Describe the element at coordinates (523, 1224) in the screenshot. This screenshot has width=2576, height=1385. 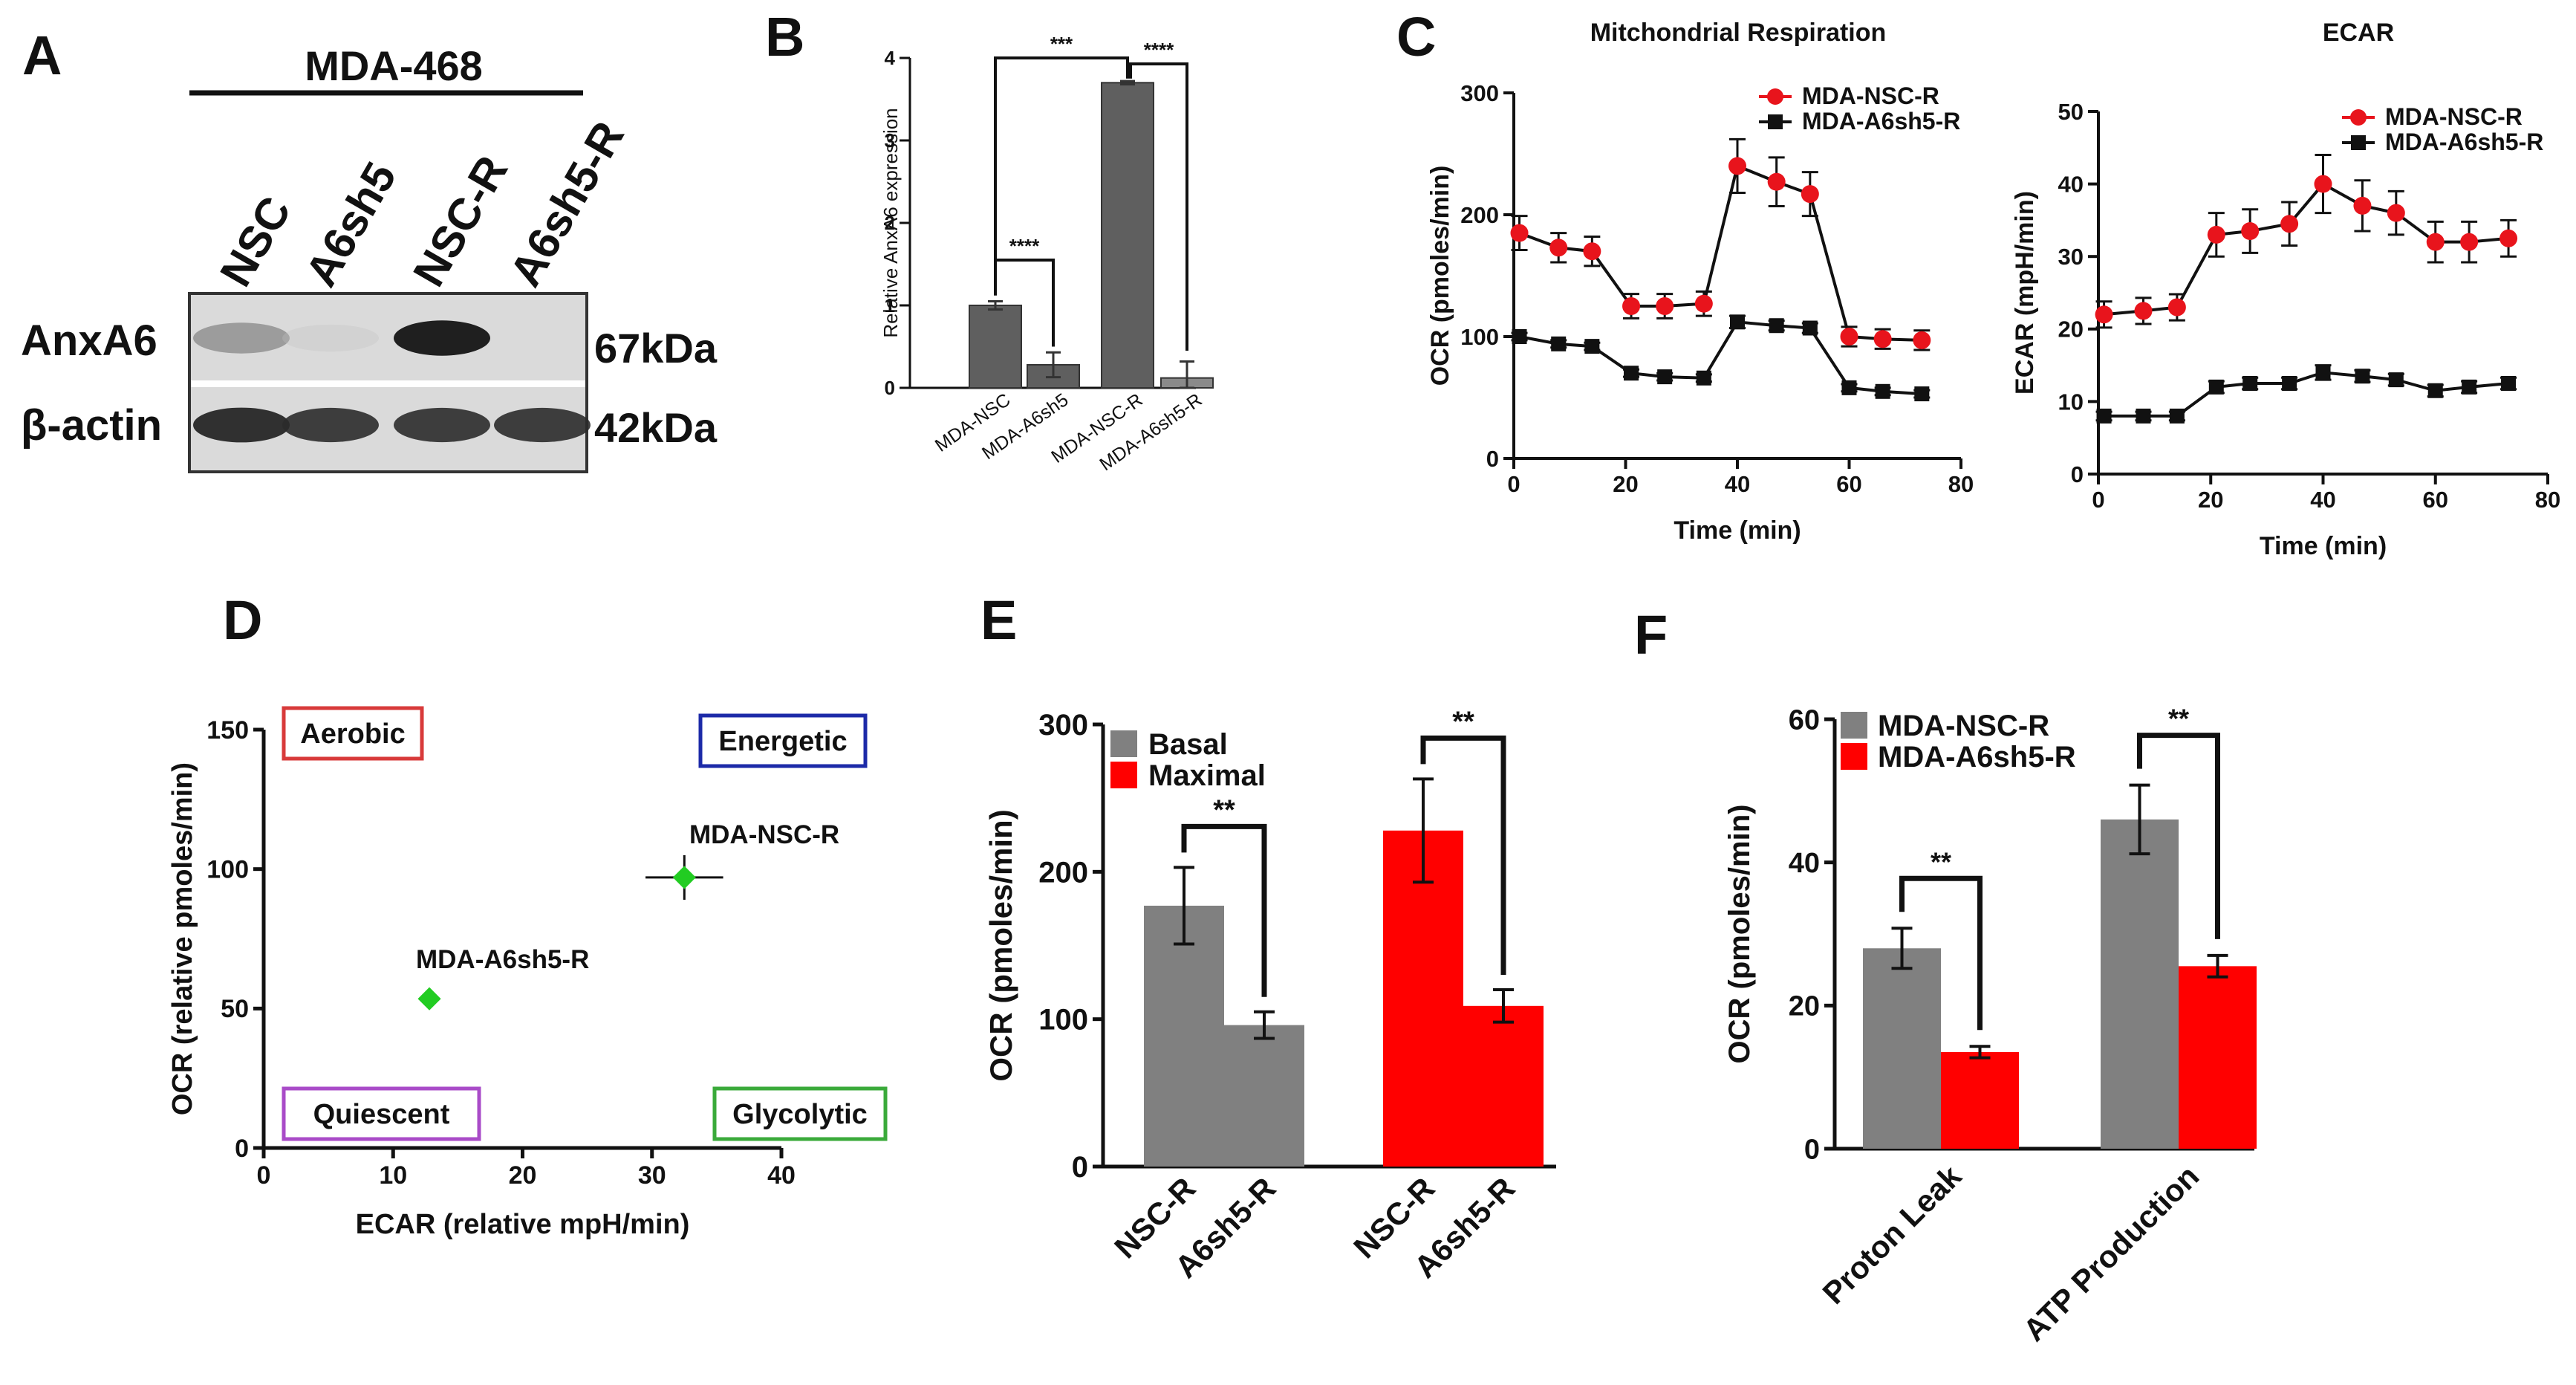
I see `x-axis-title: ECAR (relative mpH/min)` at that location.